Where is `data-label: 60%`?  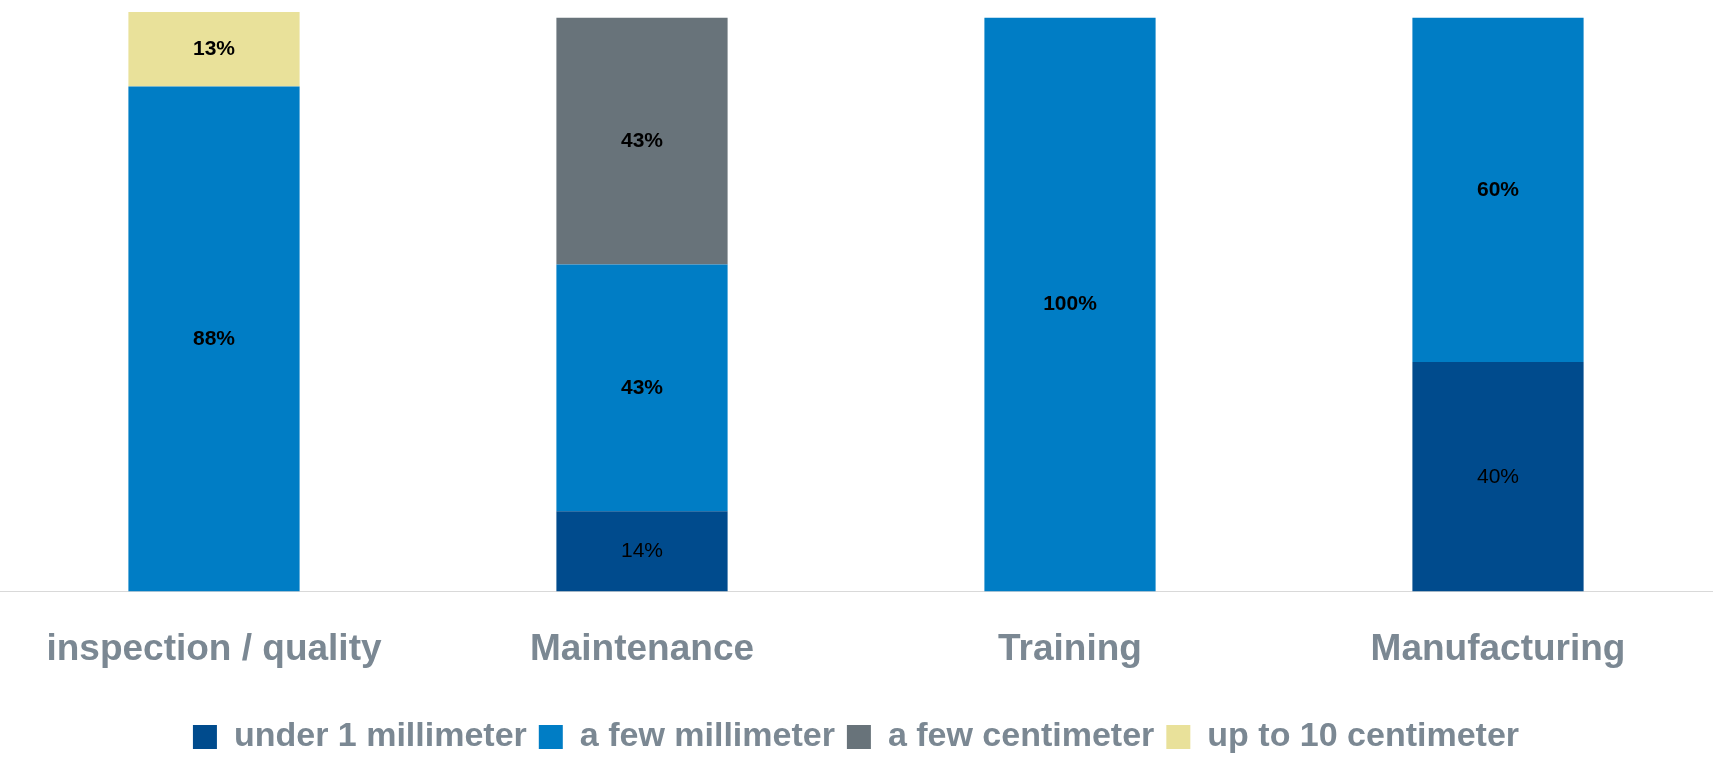
data-label: 60% is located at coordinates (1498, 188).